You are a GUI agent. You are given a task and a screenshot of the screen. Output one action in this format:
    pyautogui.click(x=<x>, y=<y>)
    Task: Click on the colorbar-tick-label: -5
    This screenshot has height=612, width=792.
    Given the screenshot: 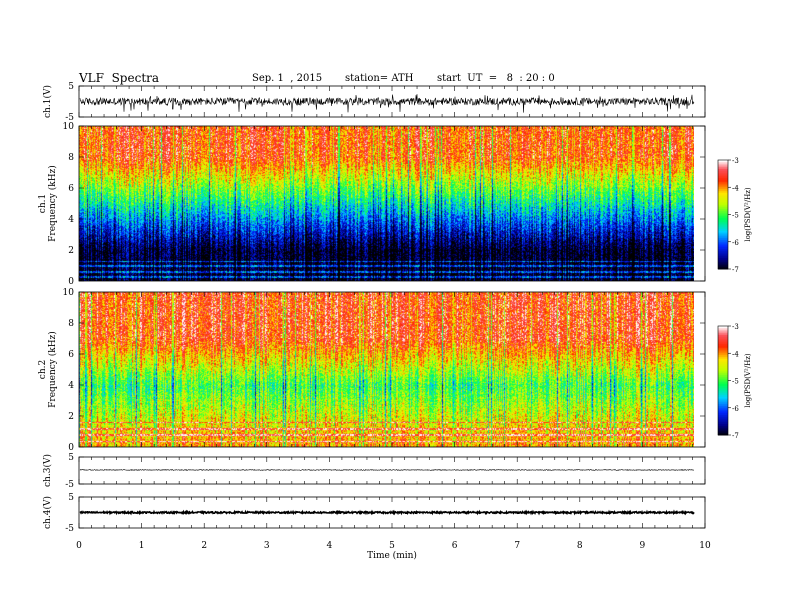 What is the action you would take?
    pyautogui.click(x=735, y=382)
    